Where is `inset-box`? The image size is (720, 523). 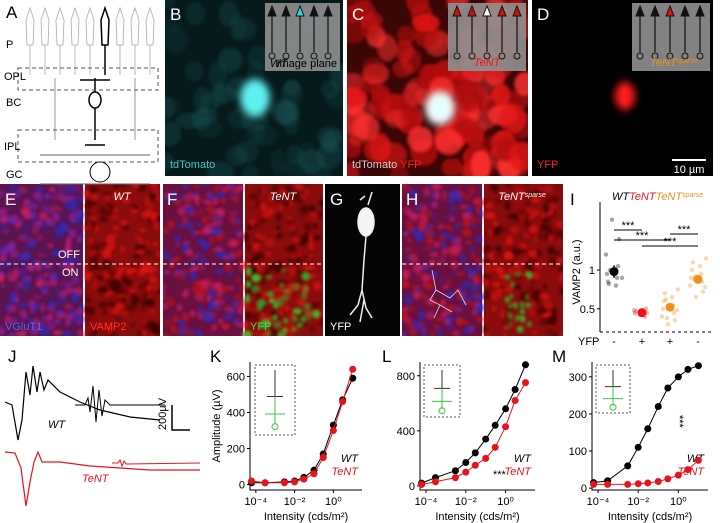 inset-box is located at coordinates (275, 400).